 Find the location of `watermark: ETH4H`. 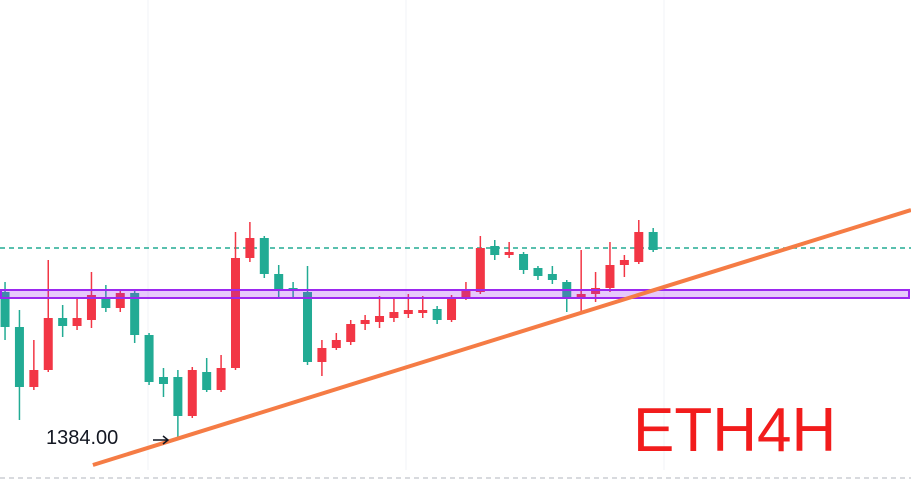

watermark: ETH4H is located at coordinates (734, 430).